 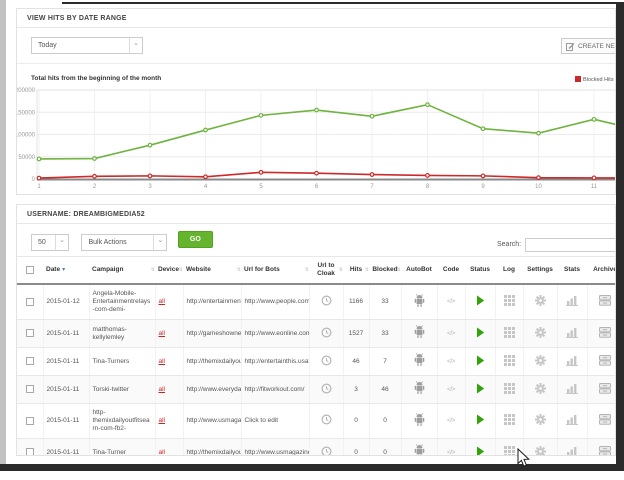 What do you see at coordinates (326, 421) in the screenshot?
I see `cell-url-to-cloak` at bounding box center [326, 421].